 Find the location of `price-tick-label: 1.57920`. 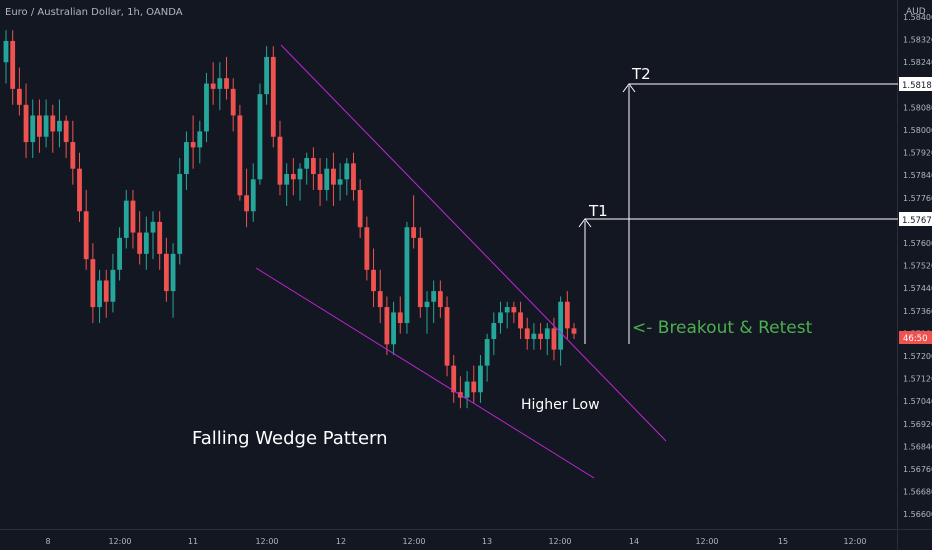

price-tick-label: 1.57920 is located at coordinates (917, 153).